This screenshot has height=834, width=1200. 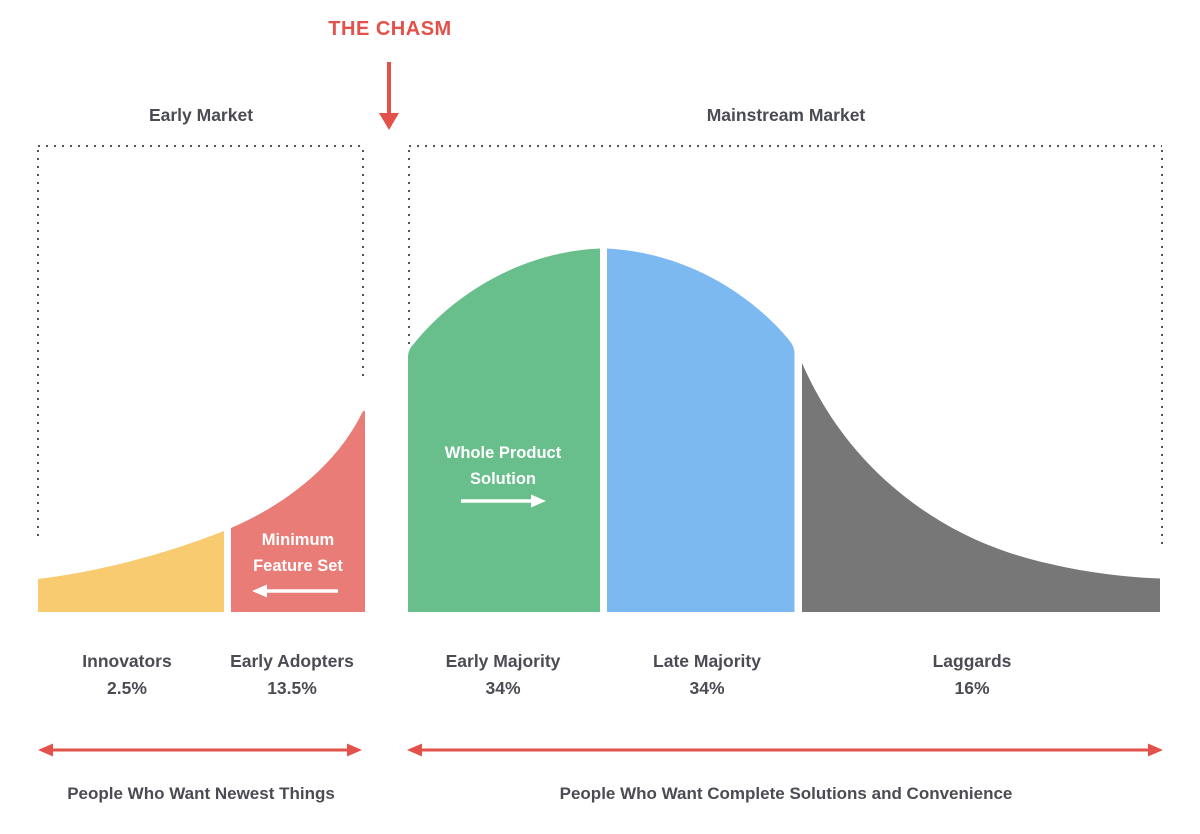 What do you see at coordinates (503, 675) in the screenshot?
I see `label-early-majority: Early Majority 34%` at bounding box center [503, 675].